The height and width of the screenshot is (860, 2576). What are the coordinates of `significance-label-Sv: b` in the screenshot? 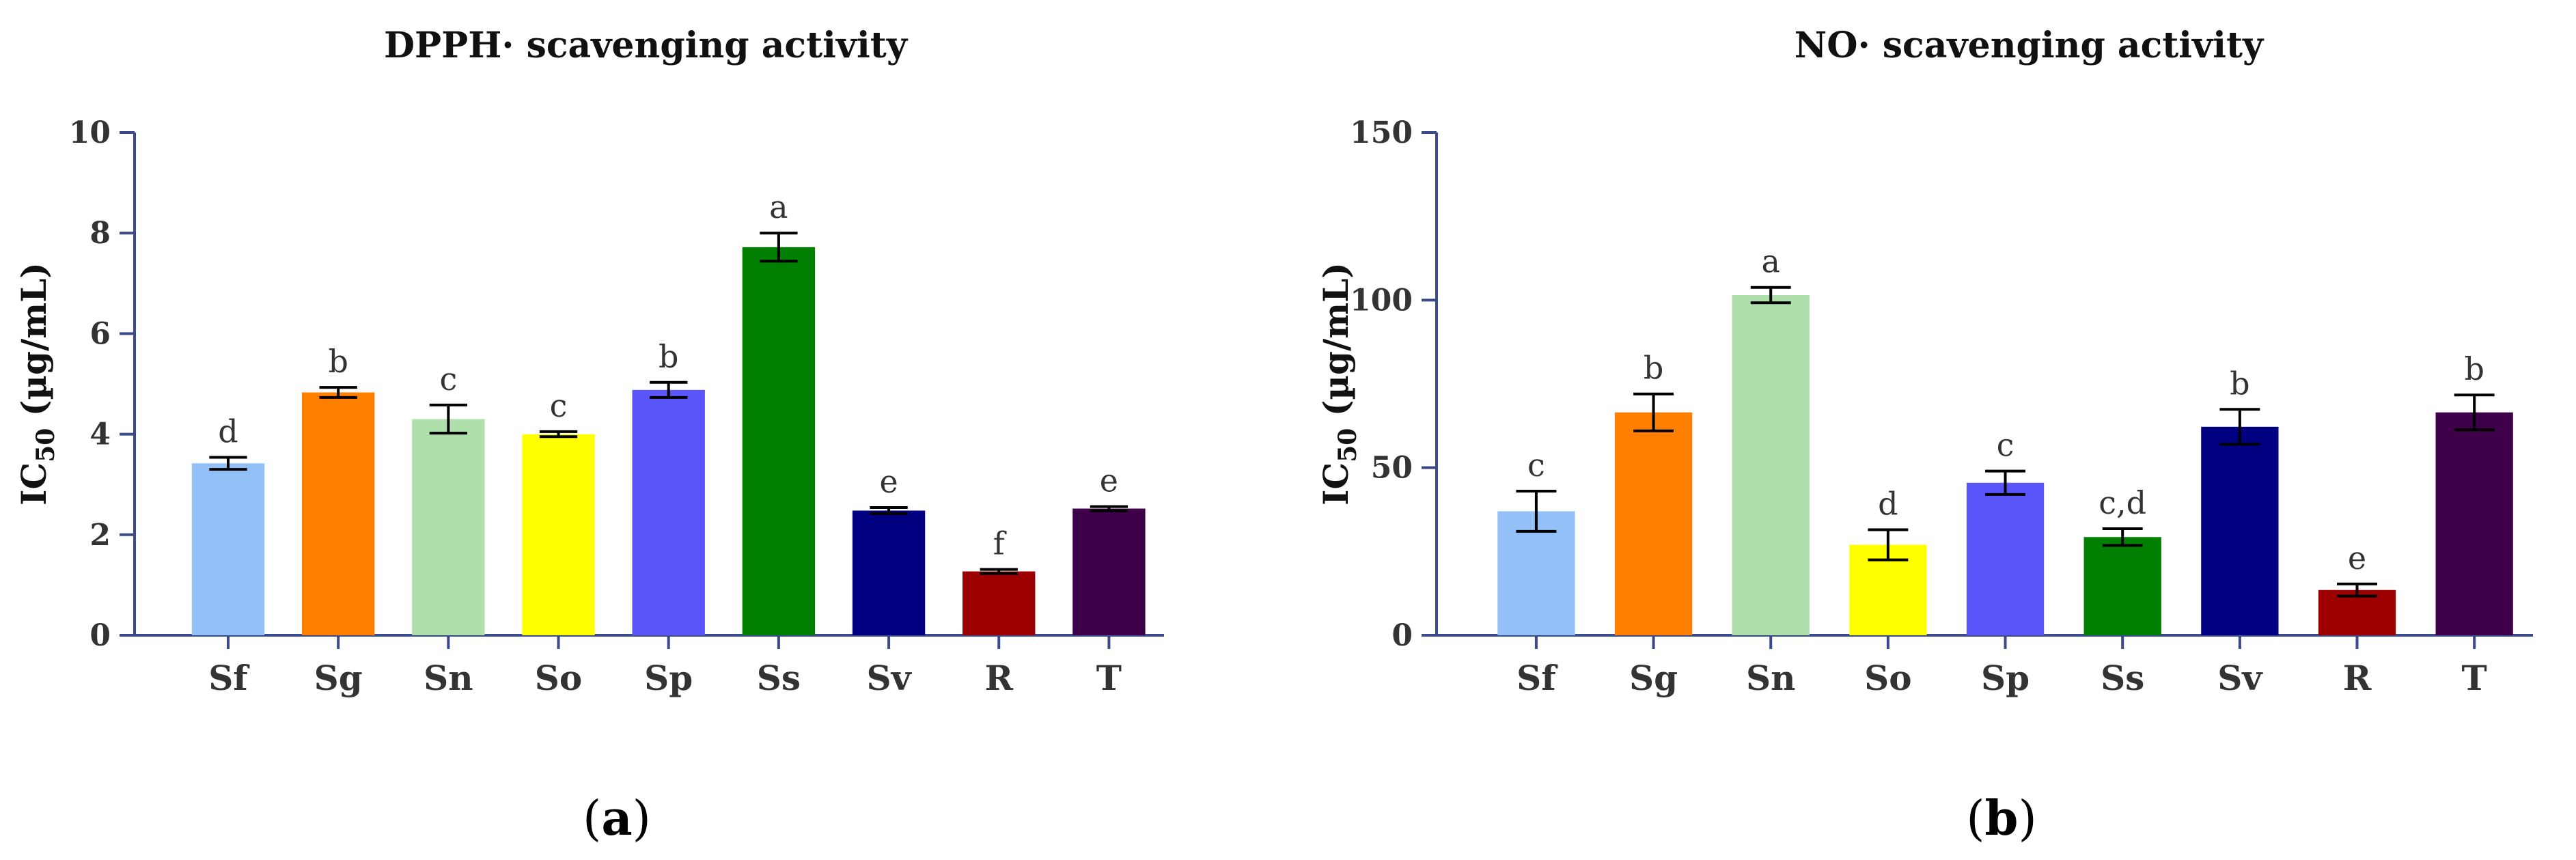 It's located at (2239, 384).